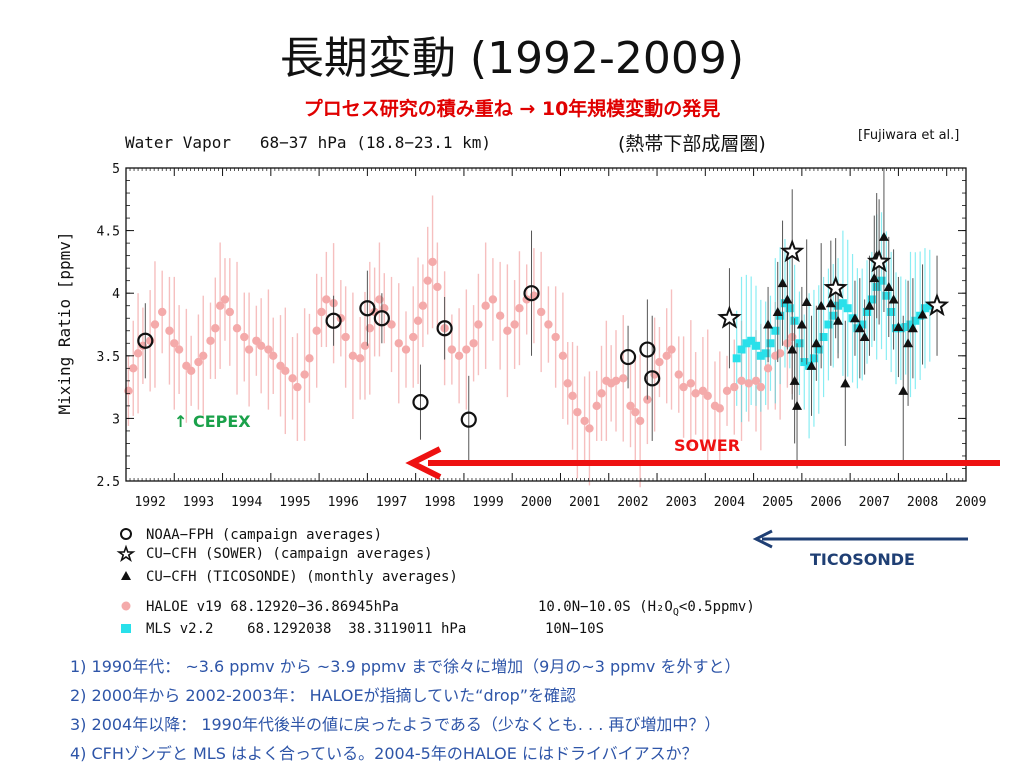 This screenshot has width=1024, height=768. I want to click on legend-label-mls: MLS v2.2 68.1292038 38.3119011 hPa, so click(306, 629).